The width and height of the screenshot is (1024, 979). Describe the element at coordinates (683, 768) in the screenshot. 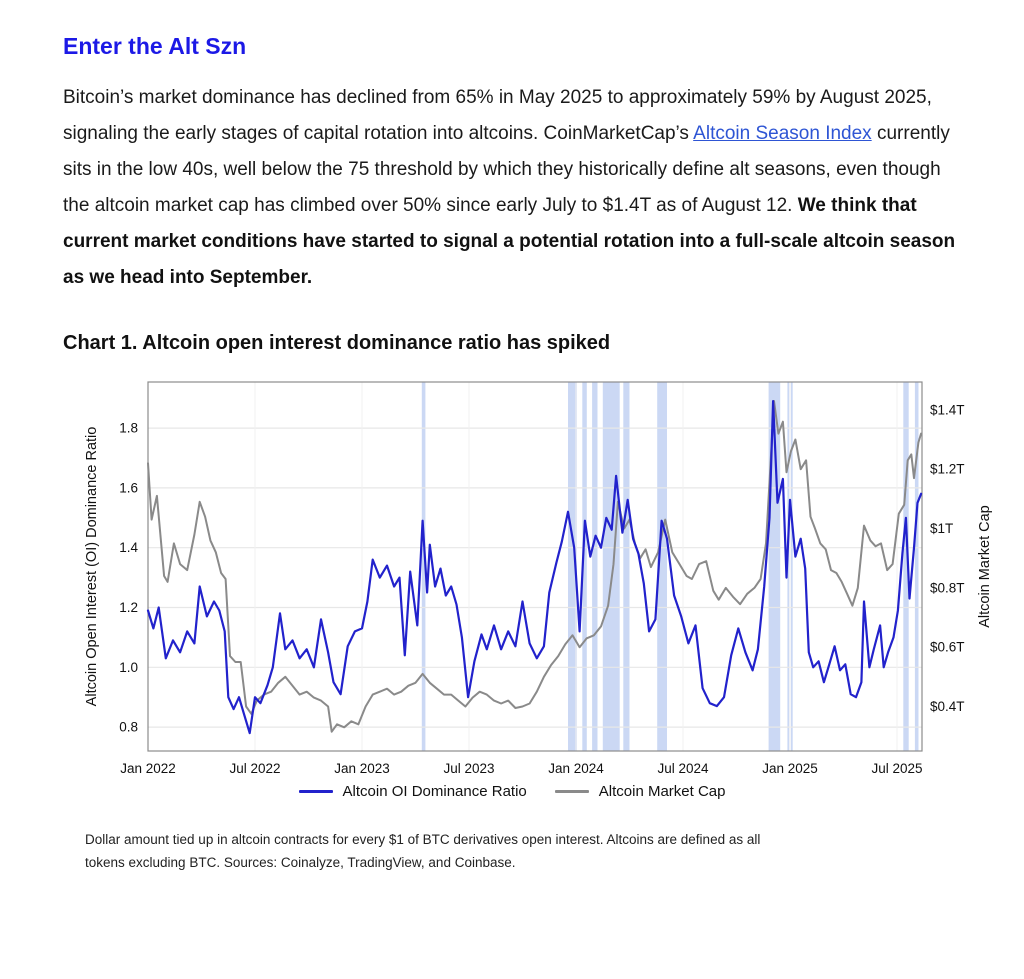

I see `x-axis-tick-label: Jul 2024` at that location.